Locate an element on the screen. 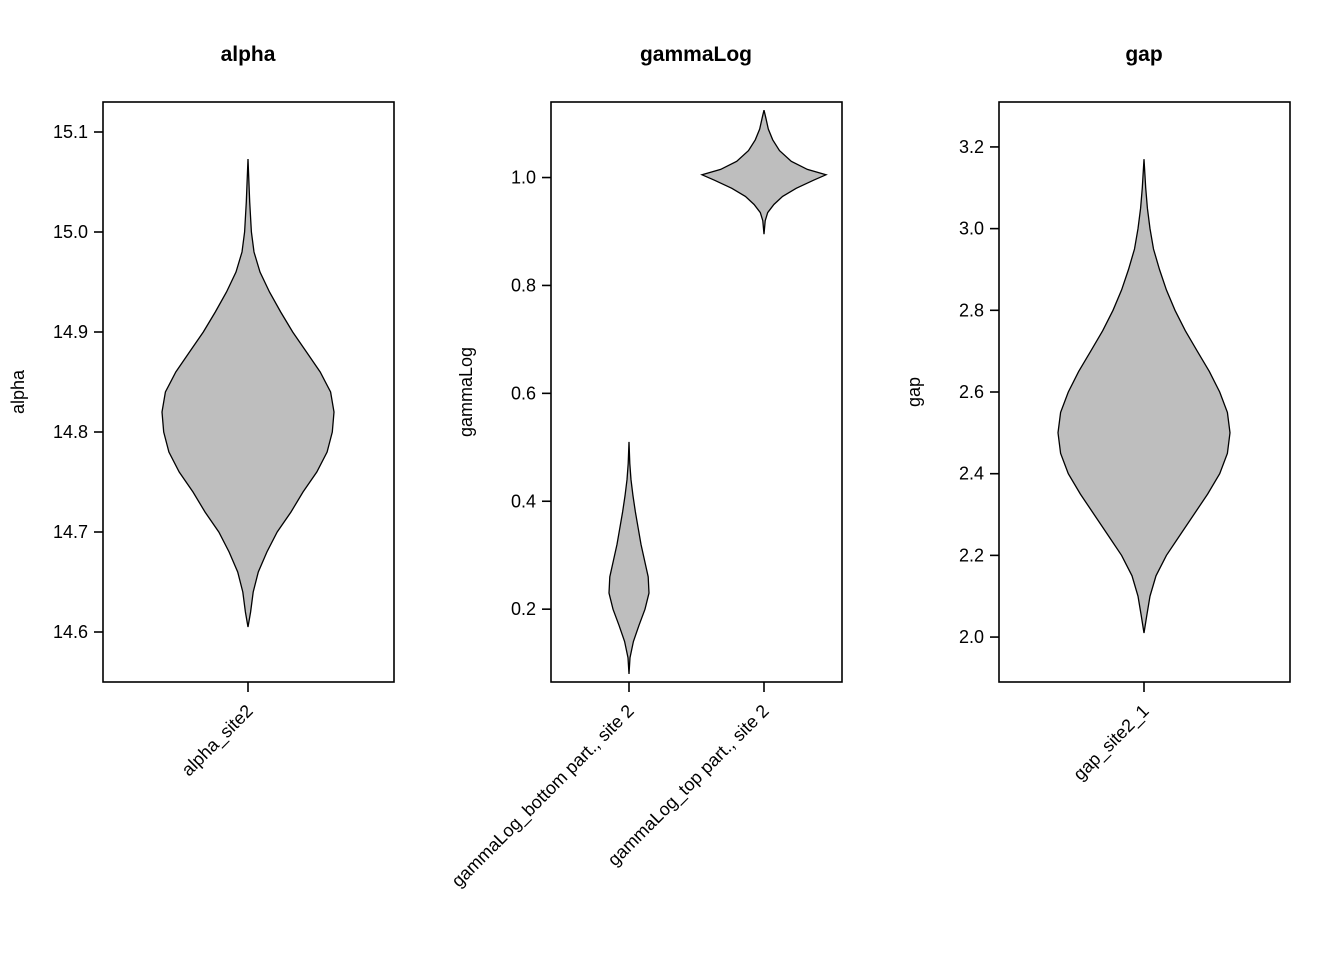  panel-title-gap: gap is located at coordinates (1143, 54).